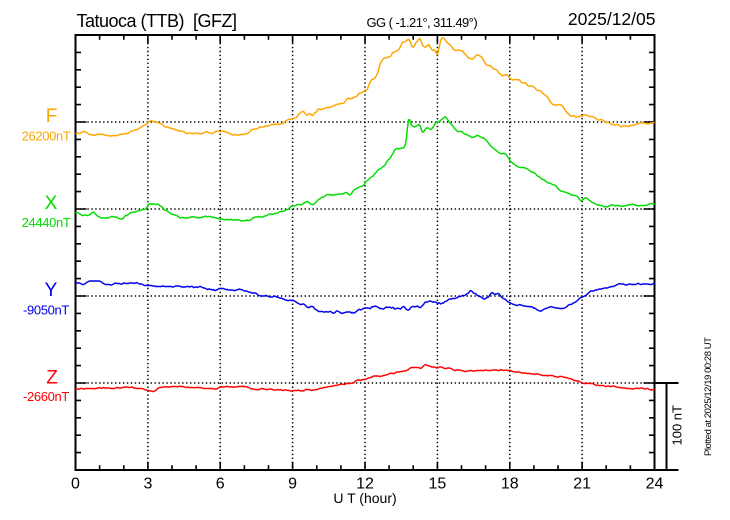 The width and height of the screenshot is (730, 520). I want to click on svg-text: Y, so click(51, 290).